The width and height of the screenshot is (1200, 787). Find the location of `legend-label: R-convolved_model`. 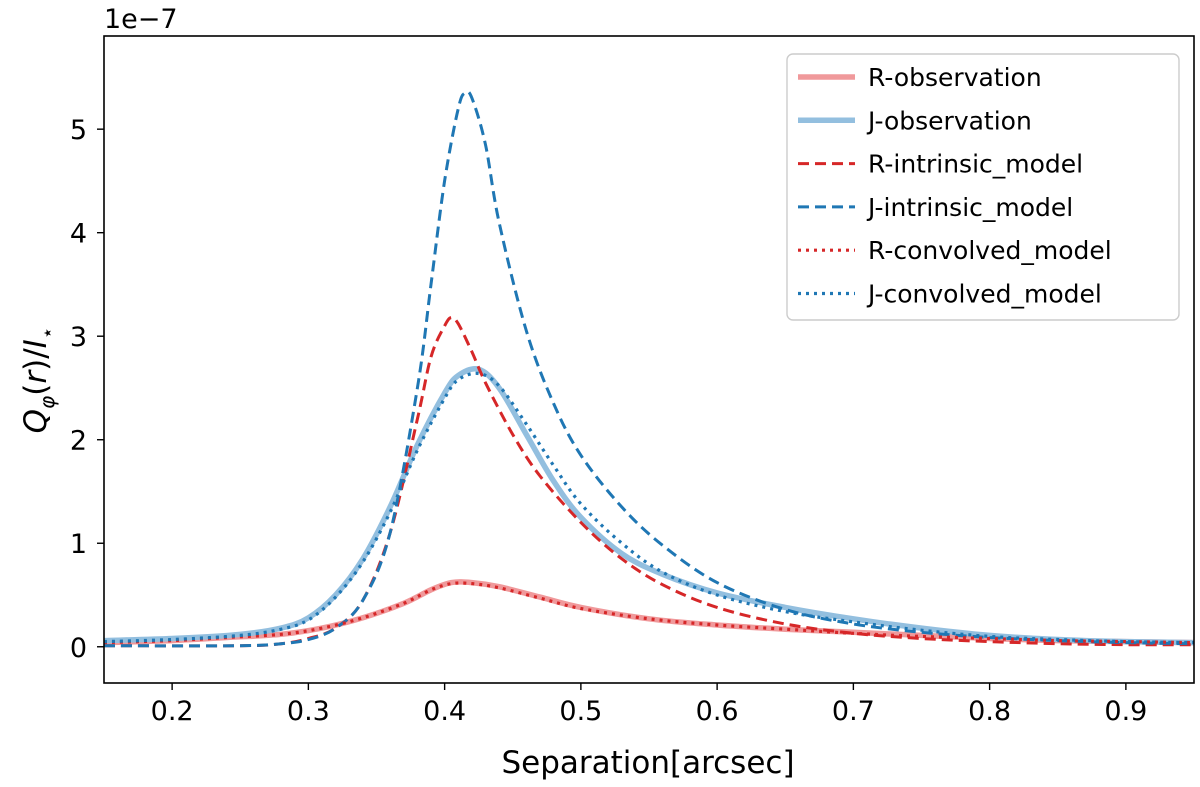

legend-label: R-convolved_model is located at coordinates (990, 250).